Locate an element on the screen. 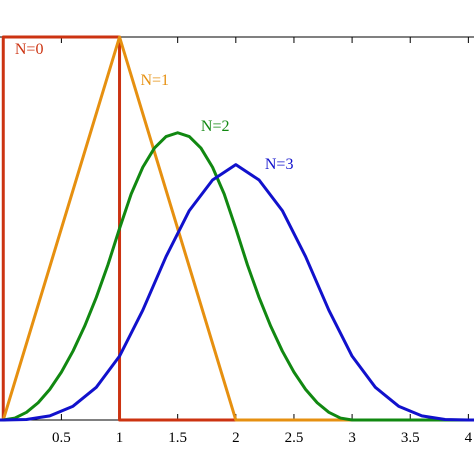 This screenshot has width=474, height=474. x-tick-label: 4 is located at coordinates (469, 438).